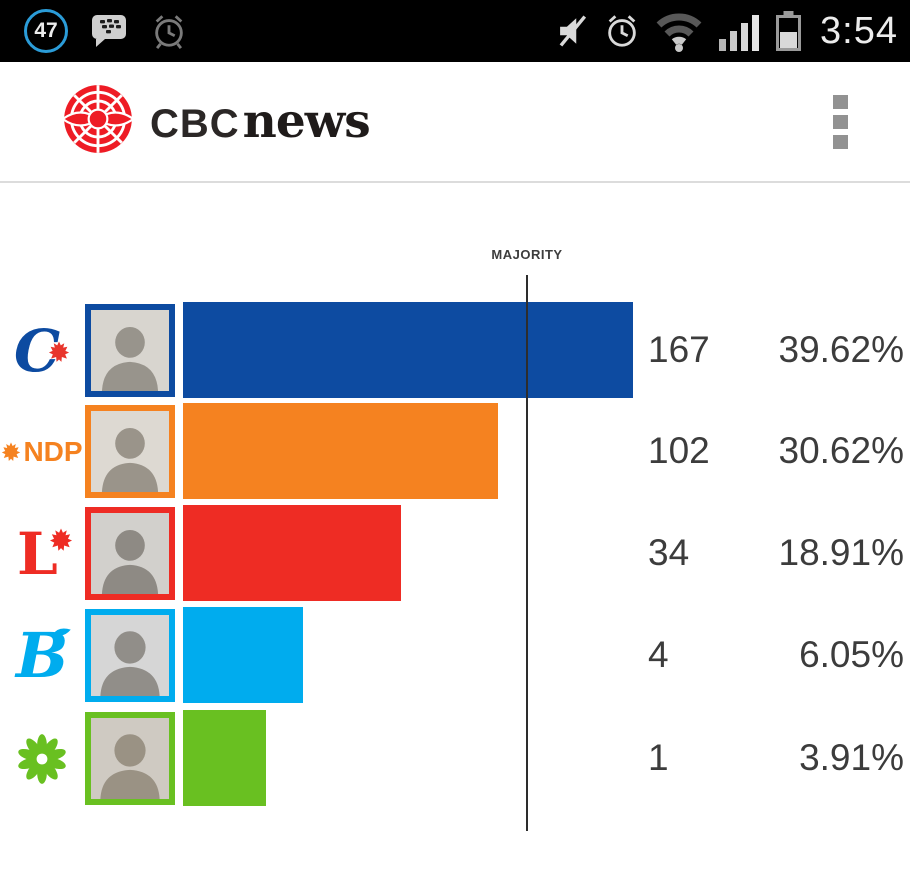 This screenshot has height=872, width=910. Describe the element at coordinates (455, 122) in the screenshot. I see `app-header: CBC news` at that location.